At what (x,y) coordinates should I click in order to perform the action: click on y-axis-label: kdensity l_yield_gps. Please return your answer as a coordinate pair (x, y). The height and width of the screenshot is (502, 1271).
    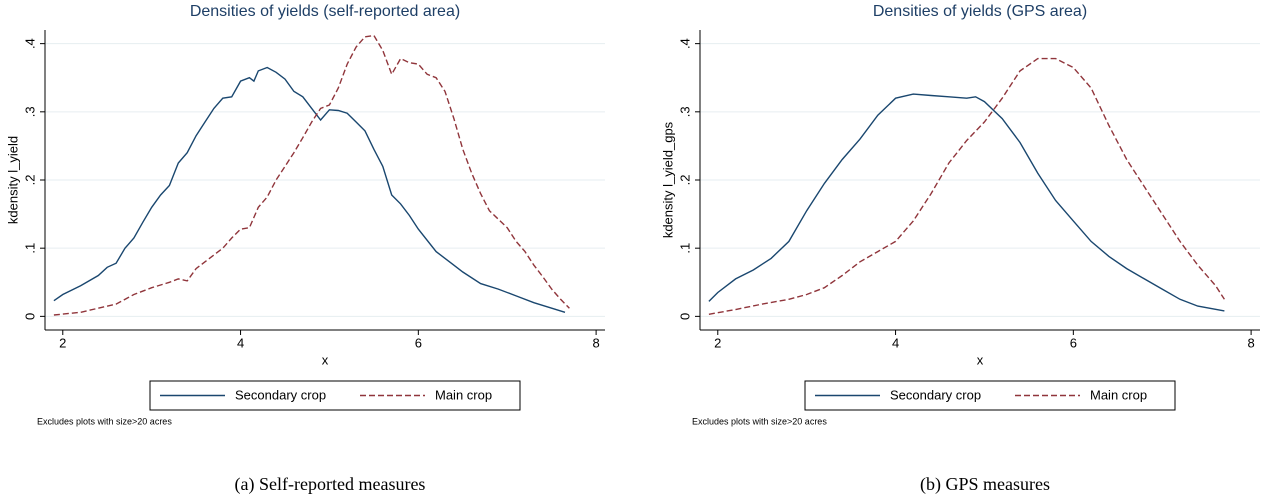
    Looking at the image, I should click on (667, 179).